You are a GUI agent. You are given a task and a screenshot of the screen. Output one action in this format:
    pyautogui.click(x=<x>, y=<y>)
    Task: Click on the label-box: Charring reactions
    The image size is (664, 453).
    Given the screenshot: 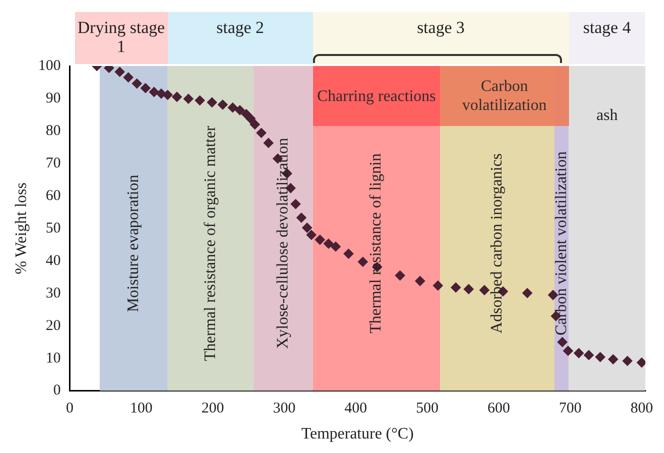 What is the action you would take?
    pyautogui.click(x=376, y=96)
    